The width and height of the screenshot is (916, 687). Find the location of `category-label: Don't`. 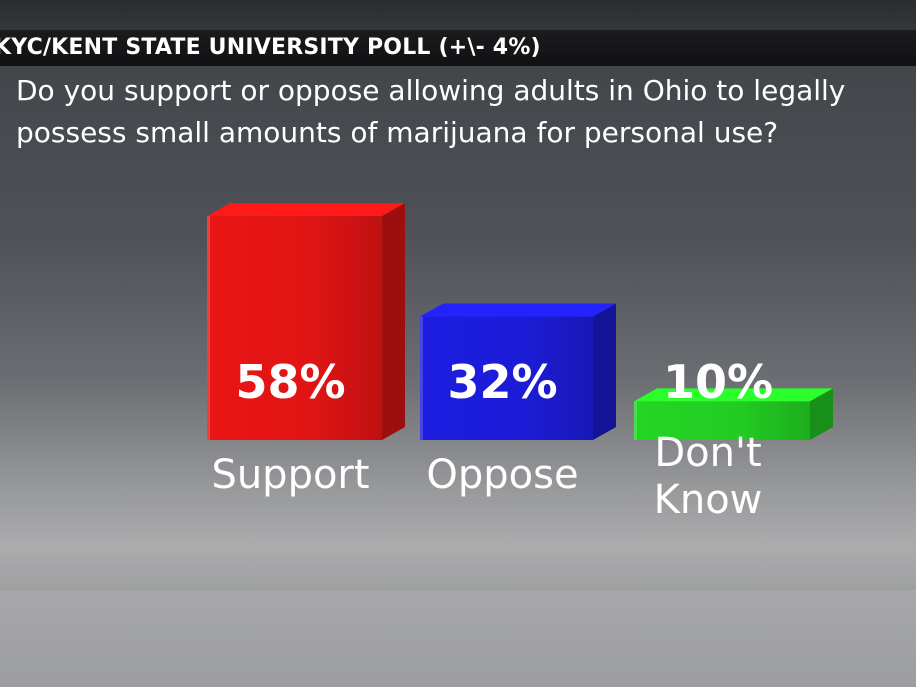

category-label: Don't is located at coordinates (707, 453).